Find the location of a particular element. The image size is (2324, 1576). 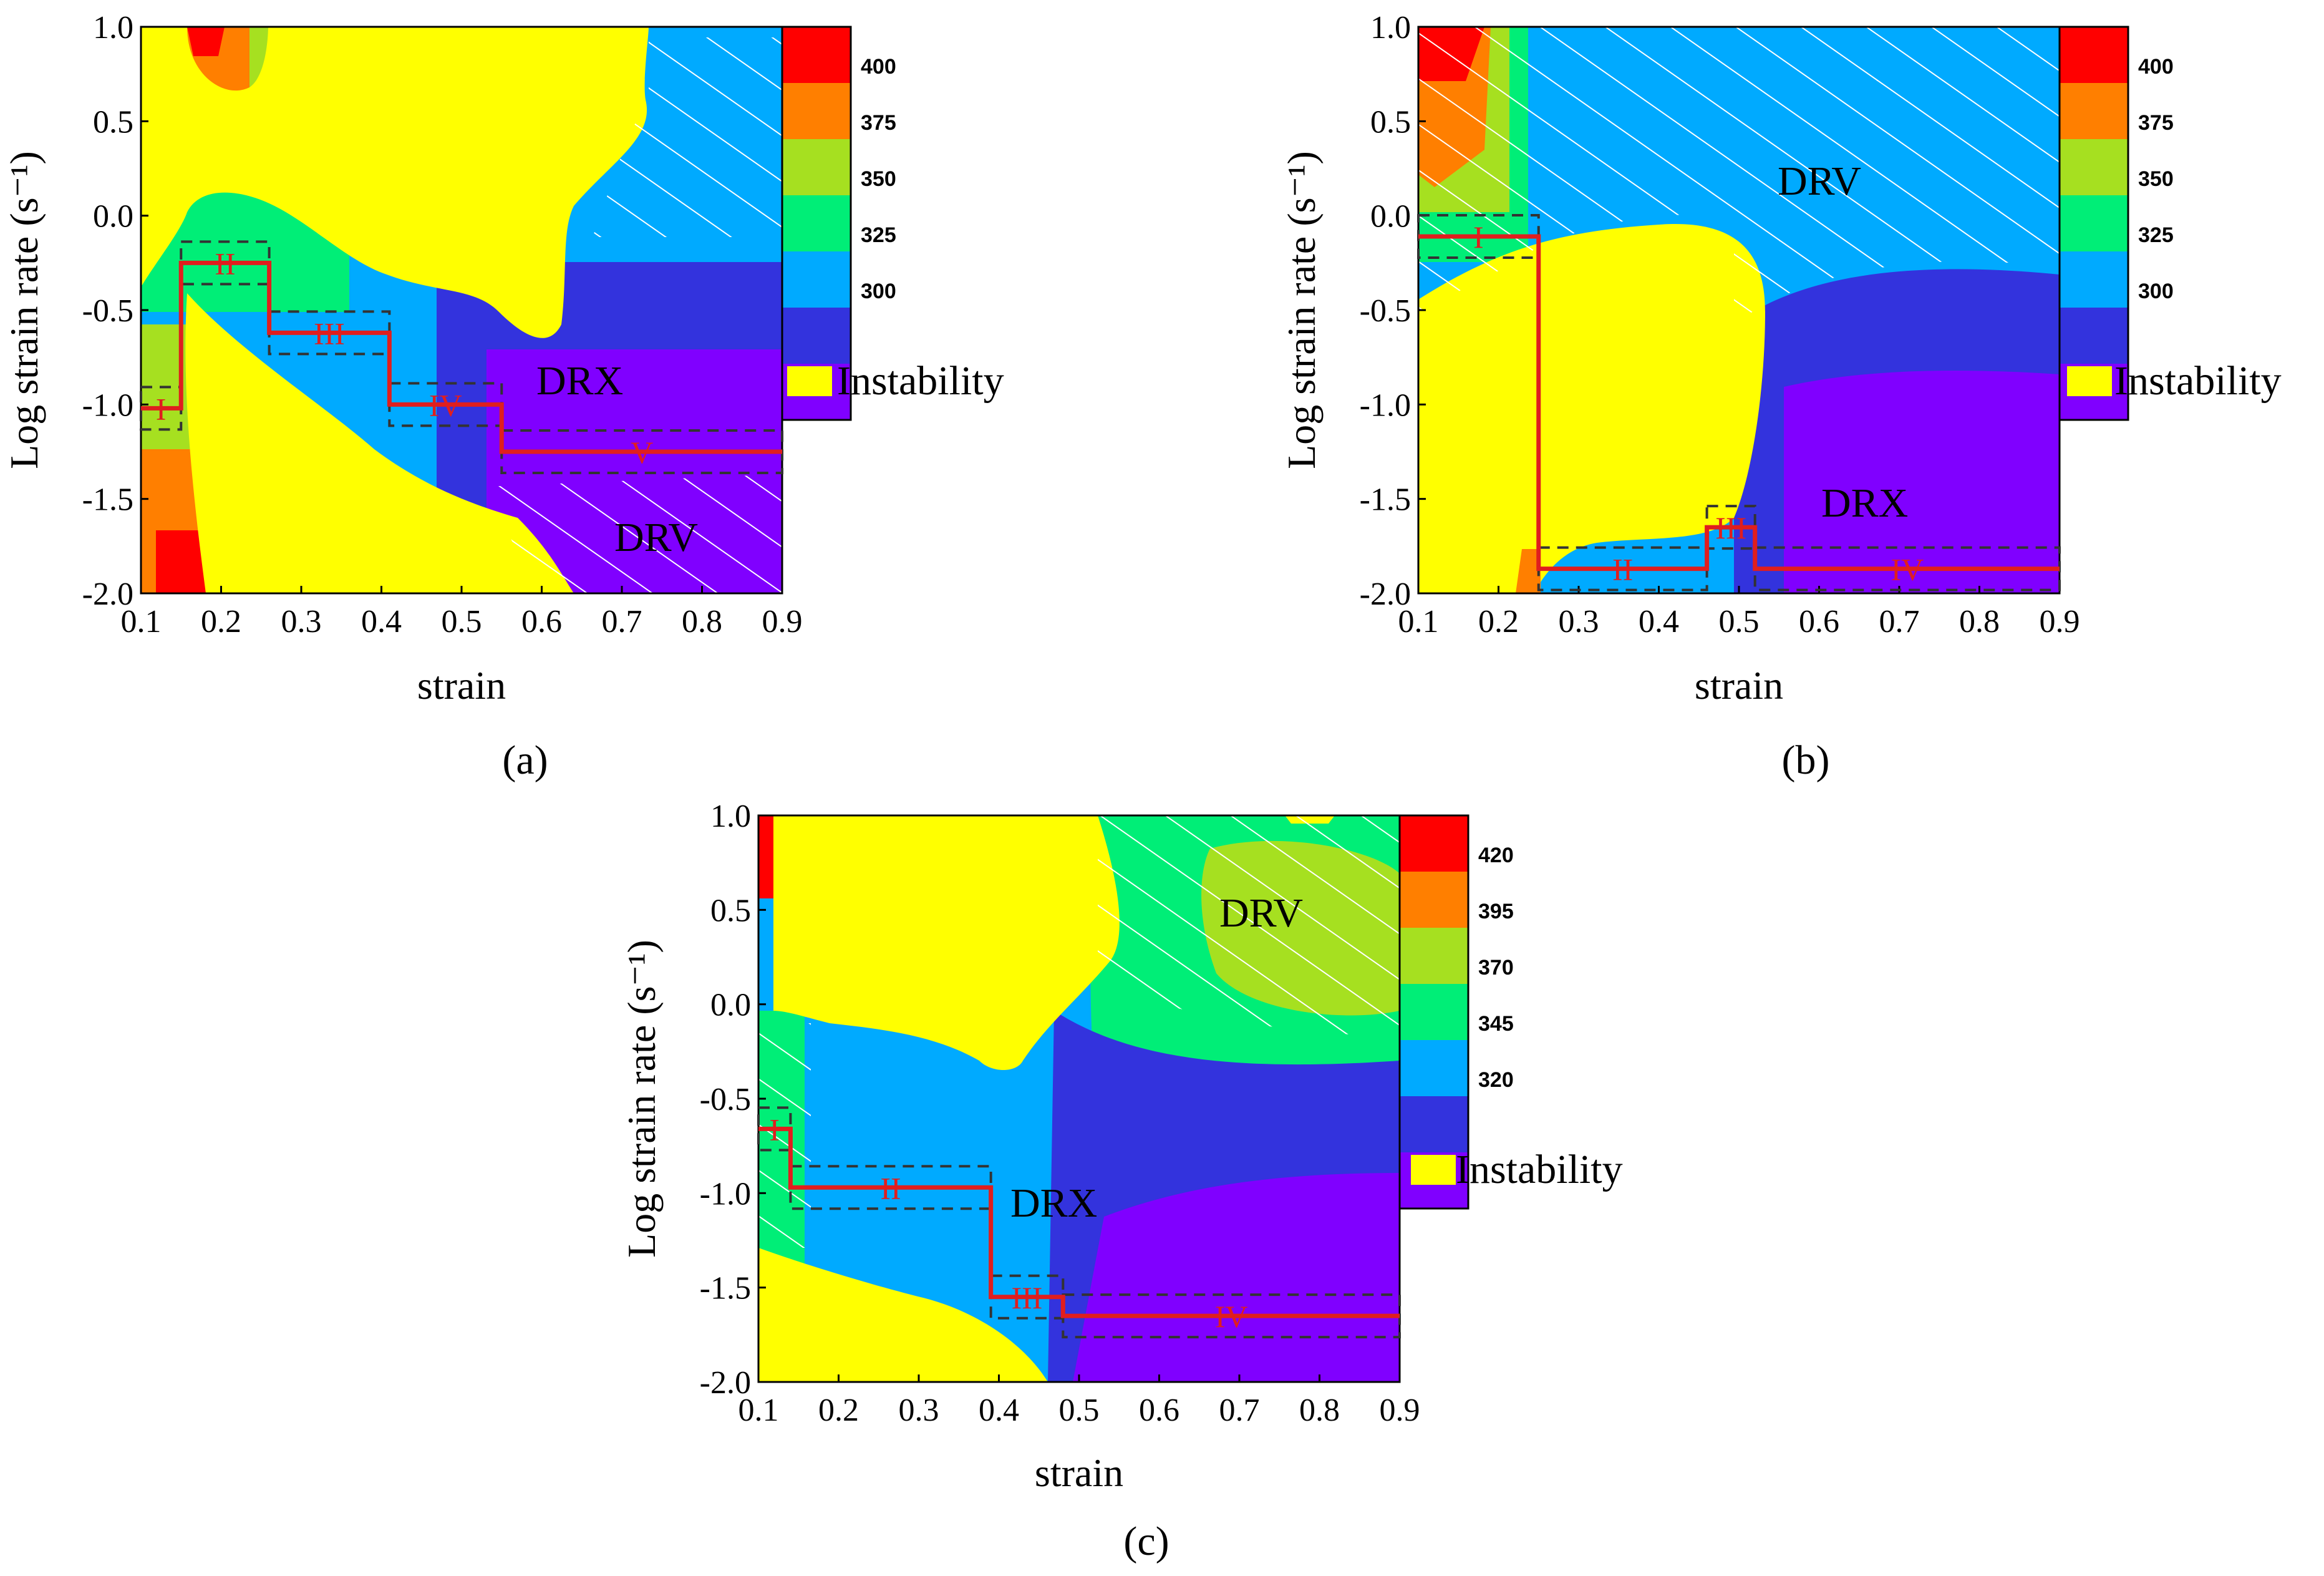

cbar-c-tick-2: 370 is located at coordinates (1496, 968).